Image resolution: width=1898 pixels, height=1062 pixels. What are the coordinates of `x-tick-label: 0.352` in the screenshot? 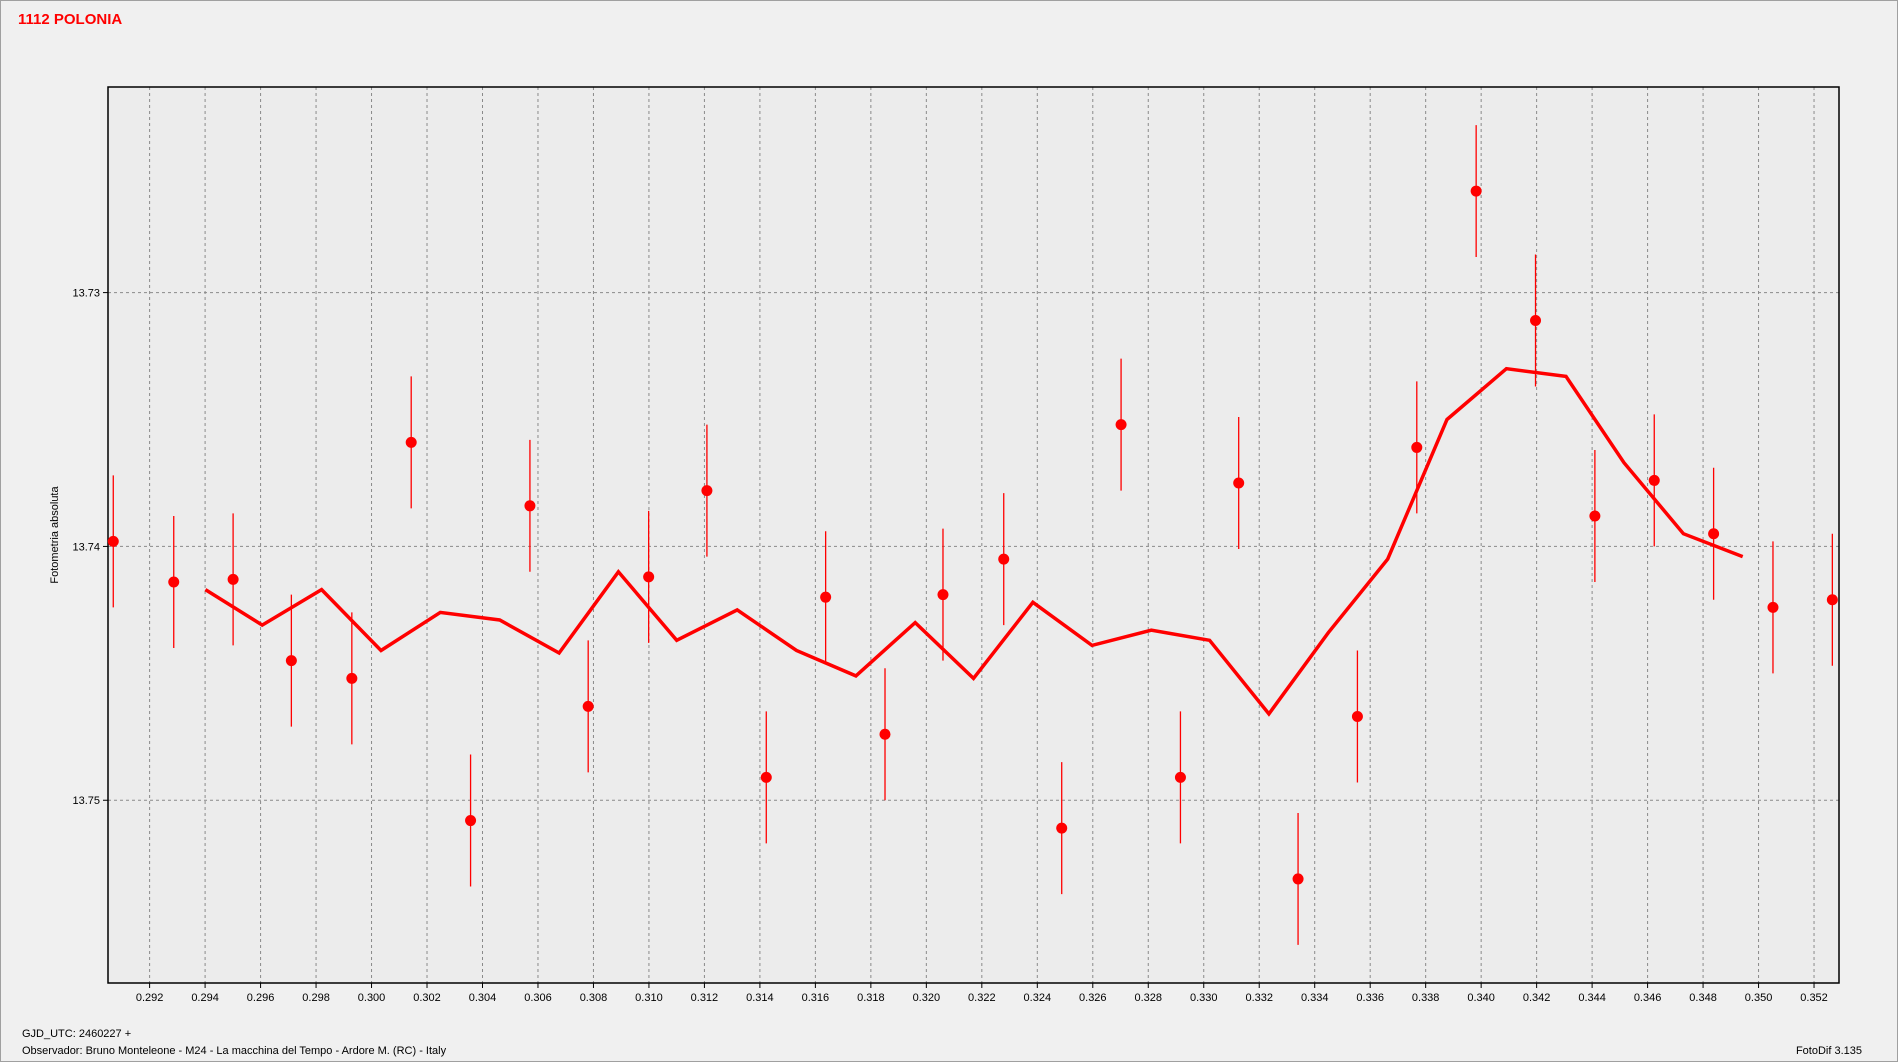 It's located at (1814, 998).